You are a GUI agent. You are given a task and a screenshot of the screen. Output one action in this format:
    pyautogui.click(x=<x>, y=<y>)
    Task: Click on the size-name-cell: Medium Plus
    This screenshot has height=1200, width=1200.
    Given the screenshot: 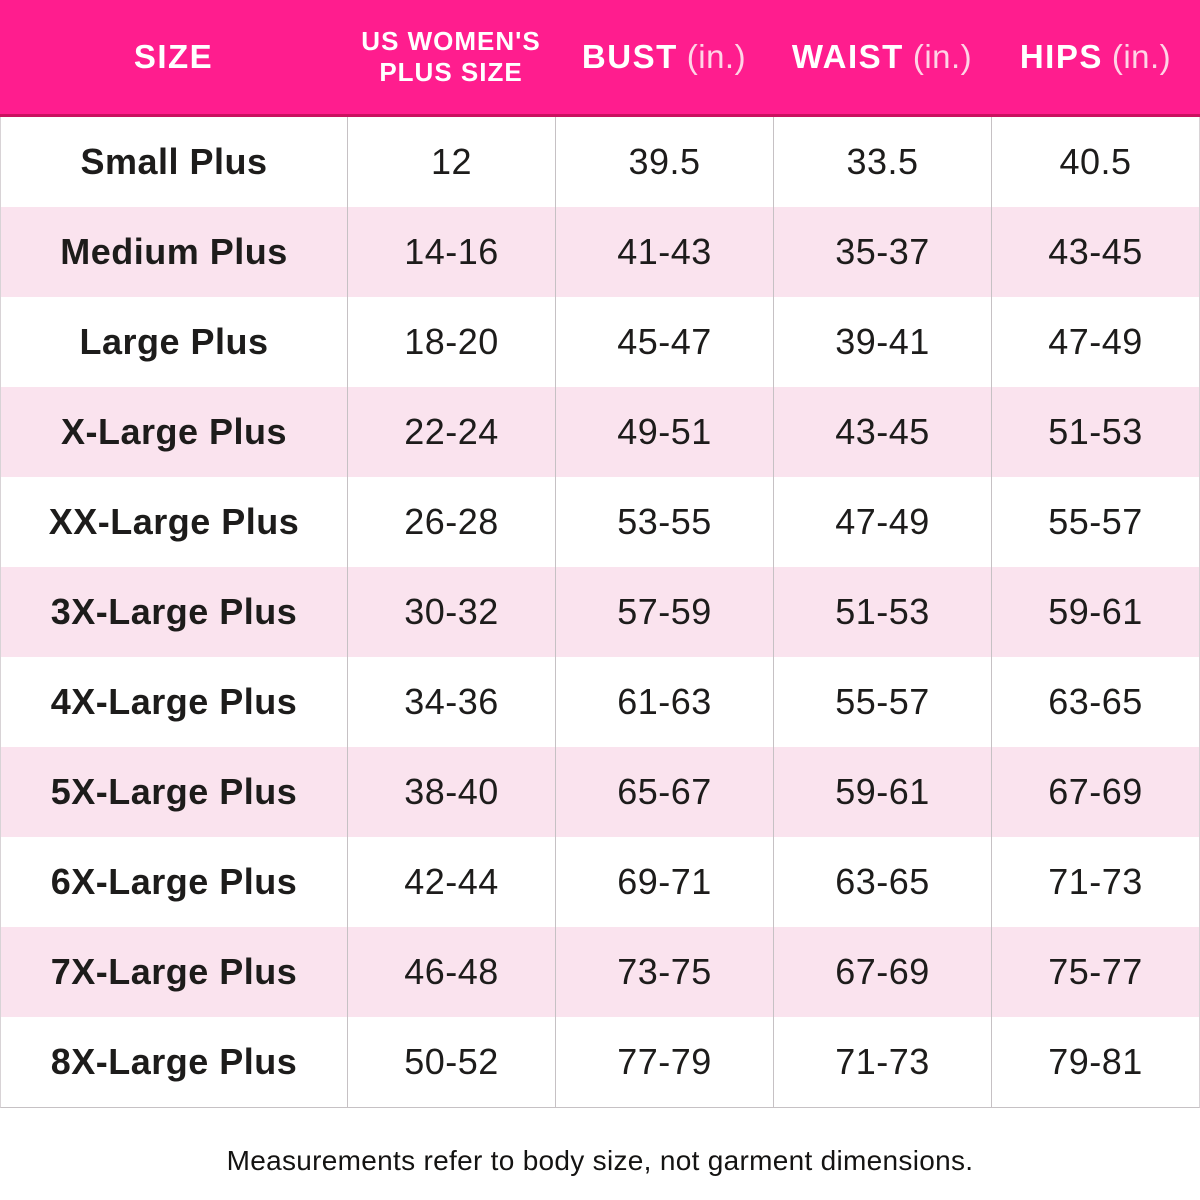 What is the action you would take?
    pyautogui.click(x=174, y=252)
    